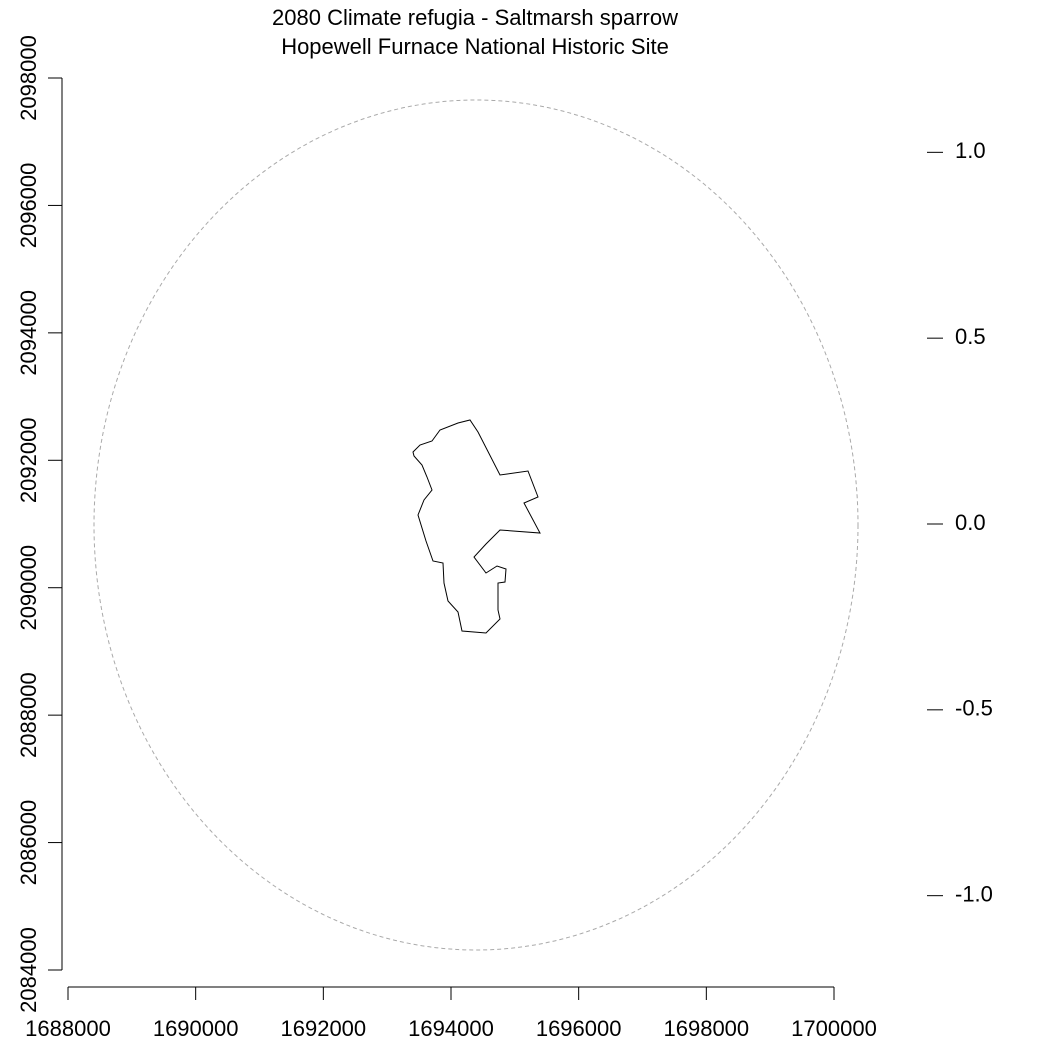 Image resolution: width=1050 pixels, height=1050 pixels. What do you see at coordinates (196, 1028) in the screenshot?
I see `x-tick-label: 1690000` at bounding box center [196, 1028].